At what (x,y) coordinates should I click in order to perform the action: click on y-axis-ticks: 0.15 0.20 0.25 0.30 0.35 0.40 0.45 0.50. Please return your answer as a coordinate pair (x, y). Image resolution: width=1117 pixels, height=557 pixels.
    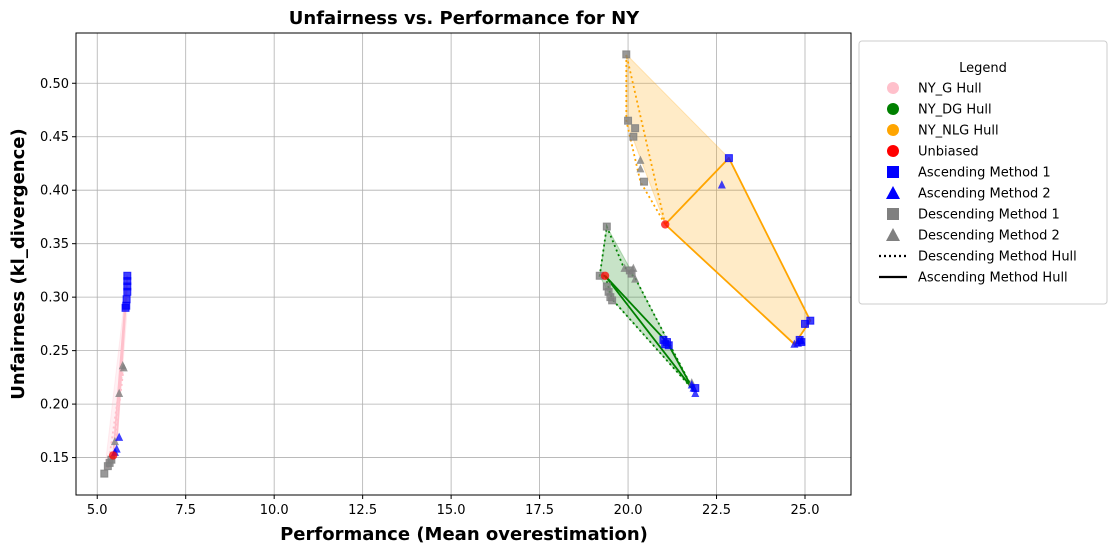
    Looking at the image, I should click on (58, 271).